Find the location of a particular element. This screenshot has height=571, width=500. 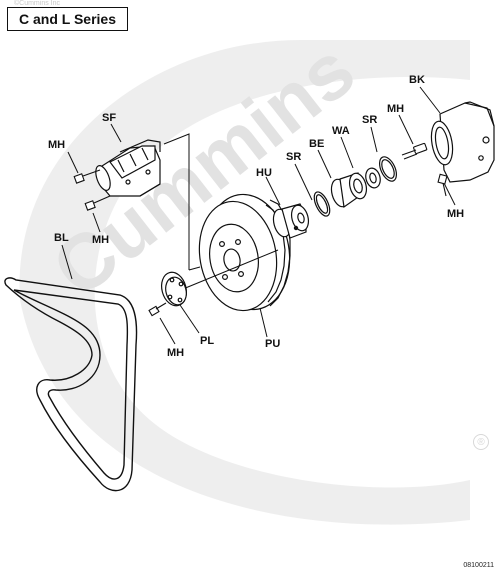

callout-bl: BL is located at coordinates (61, 238).